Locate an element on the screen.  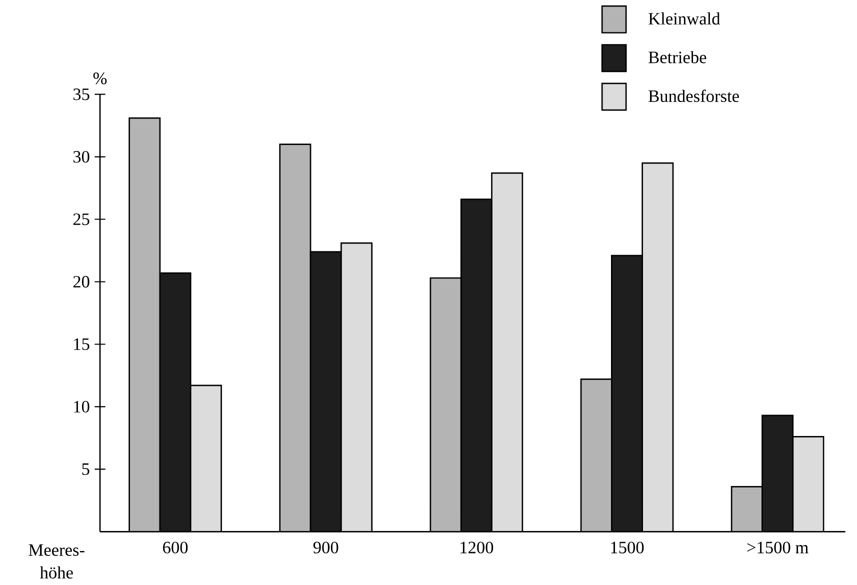
x-tick-label: 1500 is located at coordinates (627, 548).